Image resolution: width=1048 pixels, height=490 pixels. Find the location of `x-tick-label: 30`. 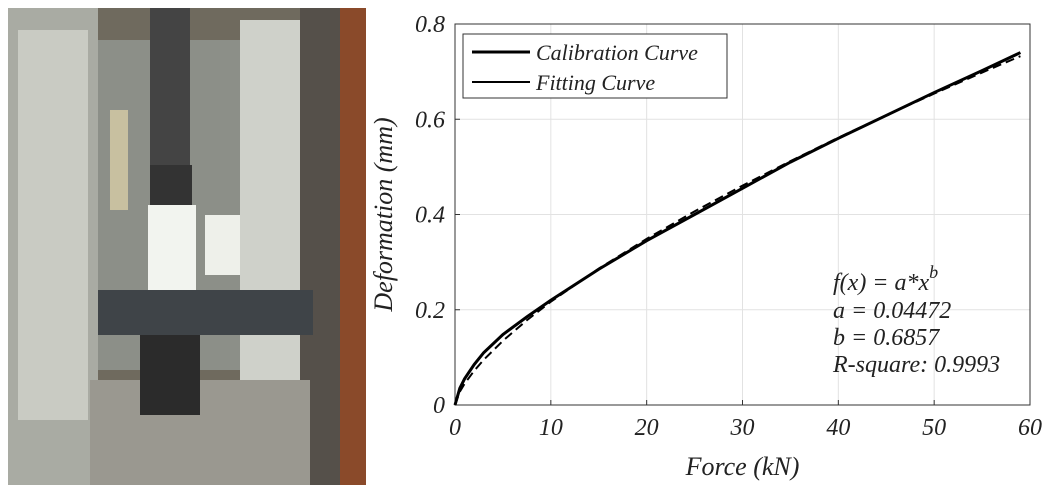

x-tick-label: 30 is located at coordinates (742, 428).